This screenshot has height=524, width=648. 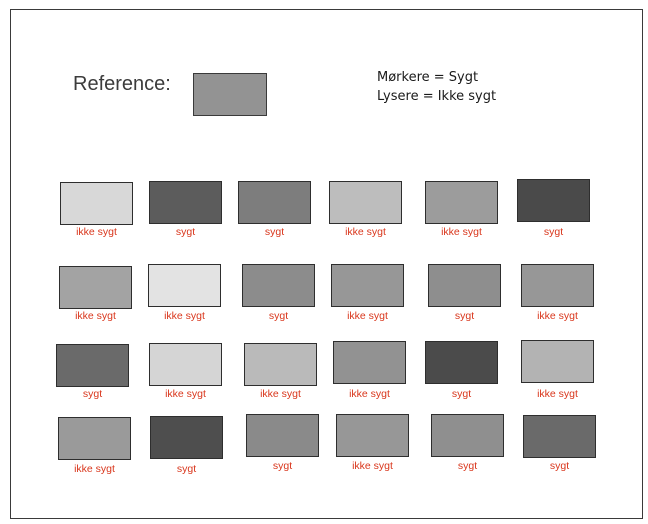 I want to click on legend-darker: Mørkere = Sygt, so click(x=428, y=77).